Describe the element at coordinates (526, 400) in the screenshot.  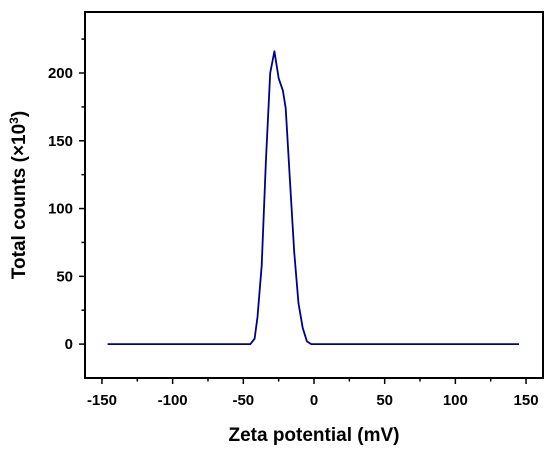
I see `x-tick-label: 150` at that location.